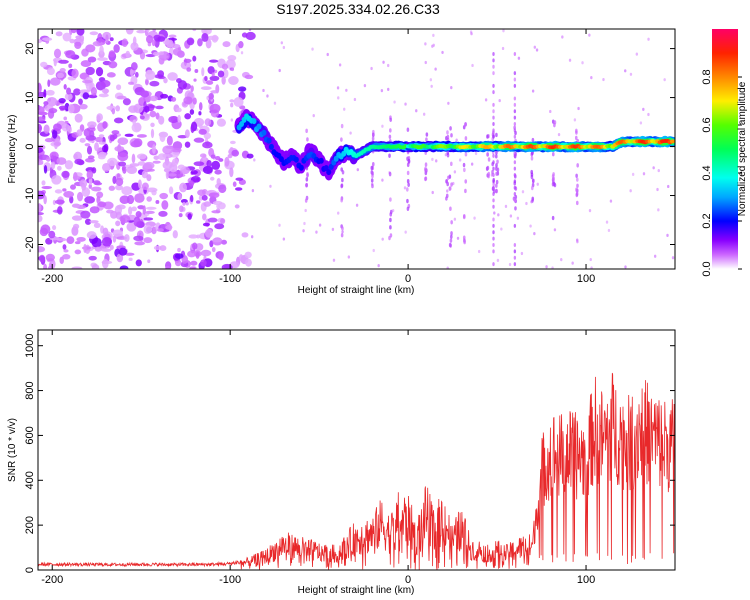 Image resolution: width=750 pixels, height=600 pixels. Describe the element at coordinates (408, 279) in the screenshot. I see `spectrogram-x-tick-label: 0` at that location.